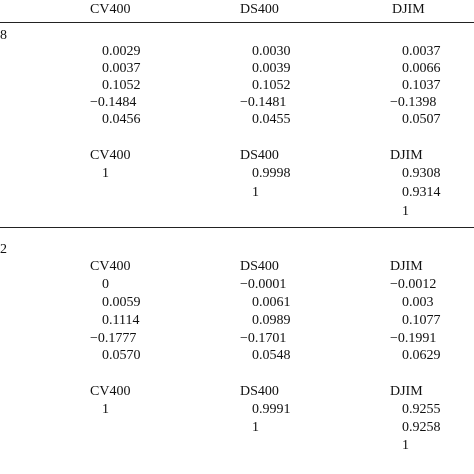  Describe the element at coordinates (421, 68) in the screenshot. I see `panel1-cell: 0.0066` at that location.